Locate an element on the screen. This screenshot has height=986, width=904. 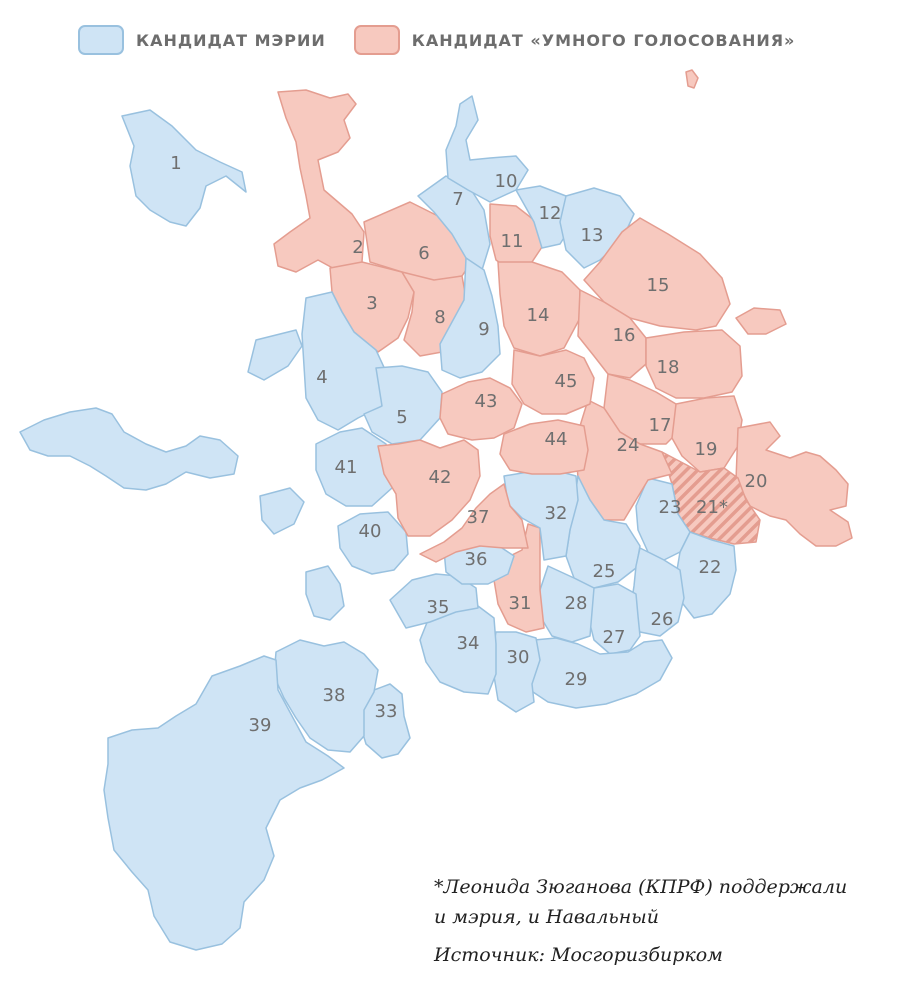
district-9-label: 9 is located at coordinates (483, 329).